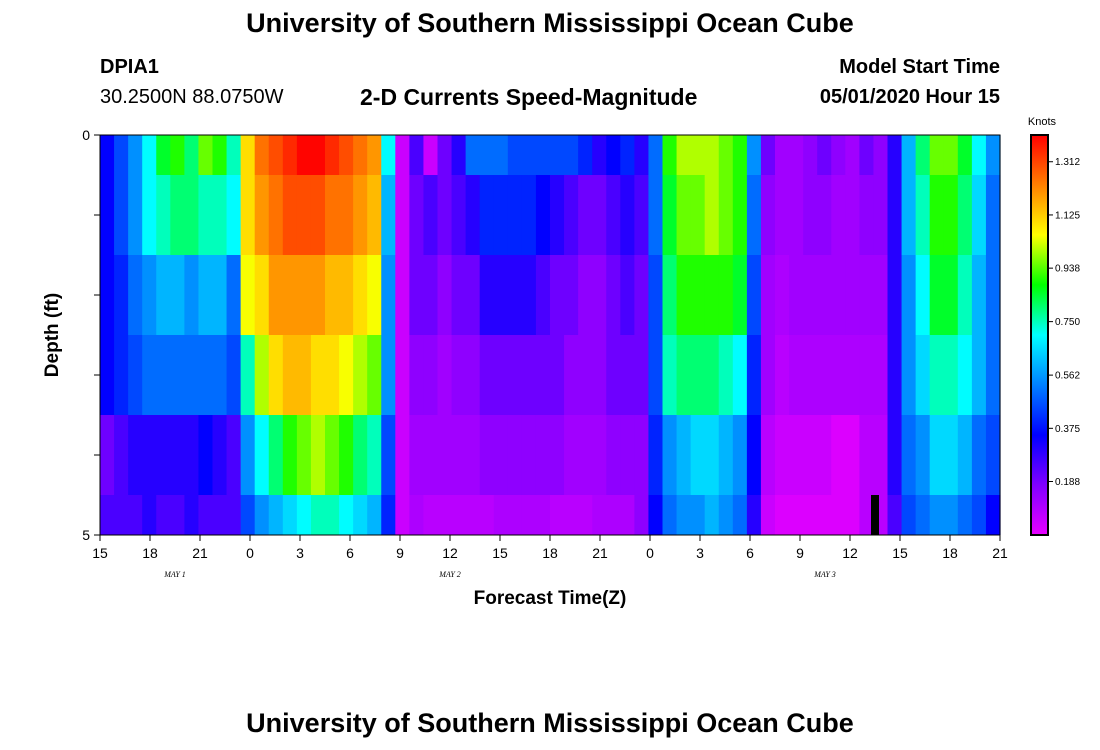  Describe the element at coordinates (919, 67) in the screenshot. I see `model-start-label: Model Start Time` at that location.